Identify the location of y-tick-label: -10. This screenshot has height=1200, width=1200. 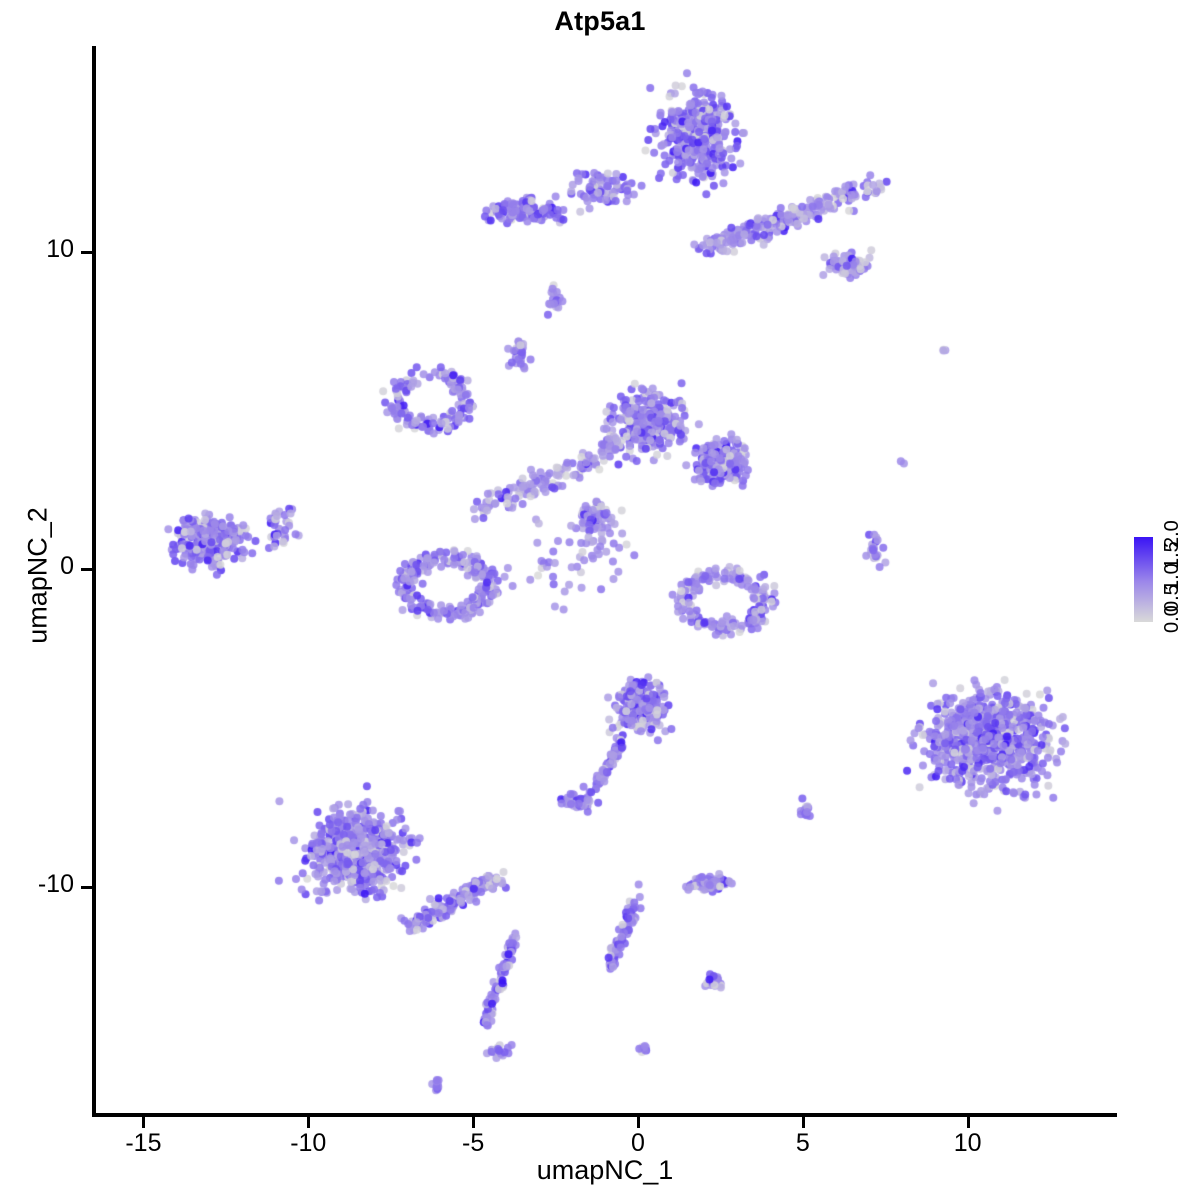
(55, 883).